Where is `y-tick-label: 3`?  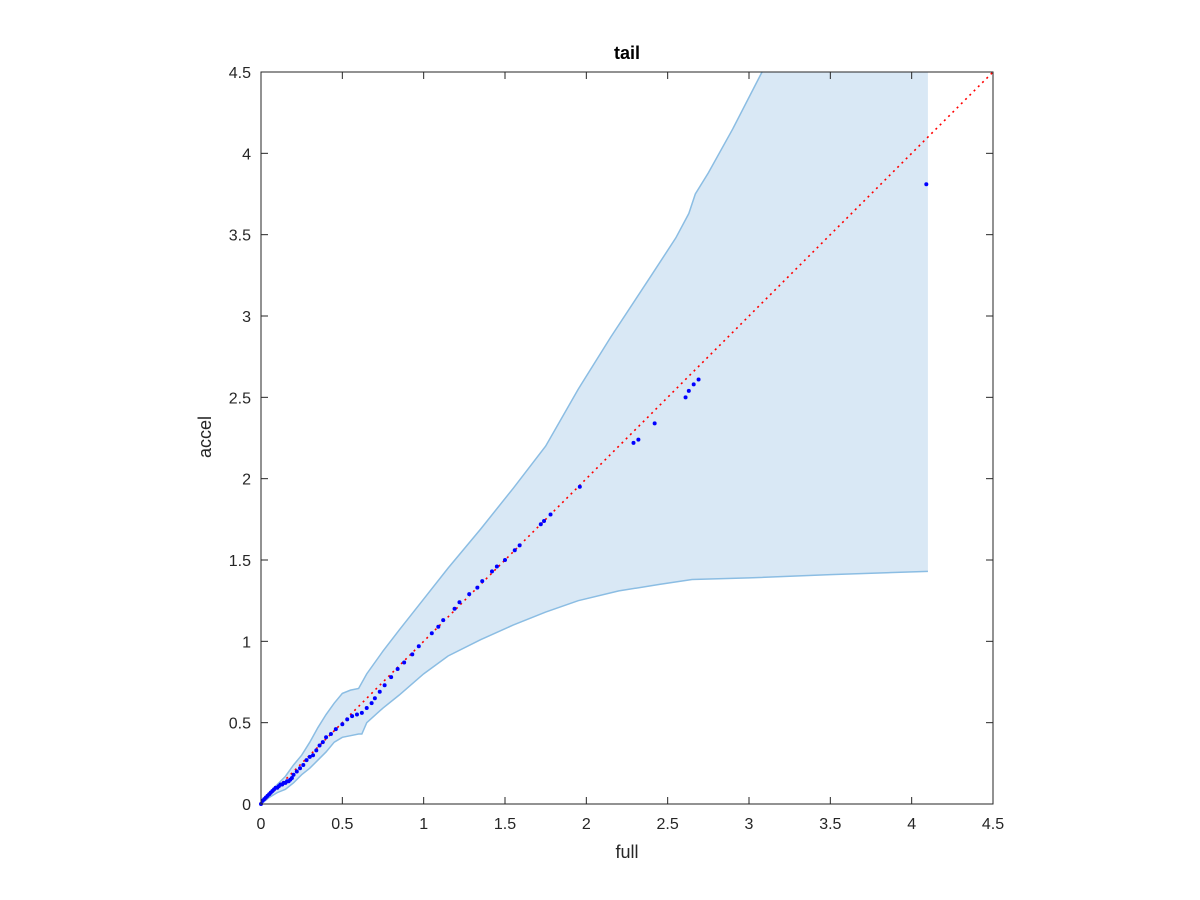
y-tick-label: 3 is located at coordinates (246, 317).